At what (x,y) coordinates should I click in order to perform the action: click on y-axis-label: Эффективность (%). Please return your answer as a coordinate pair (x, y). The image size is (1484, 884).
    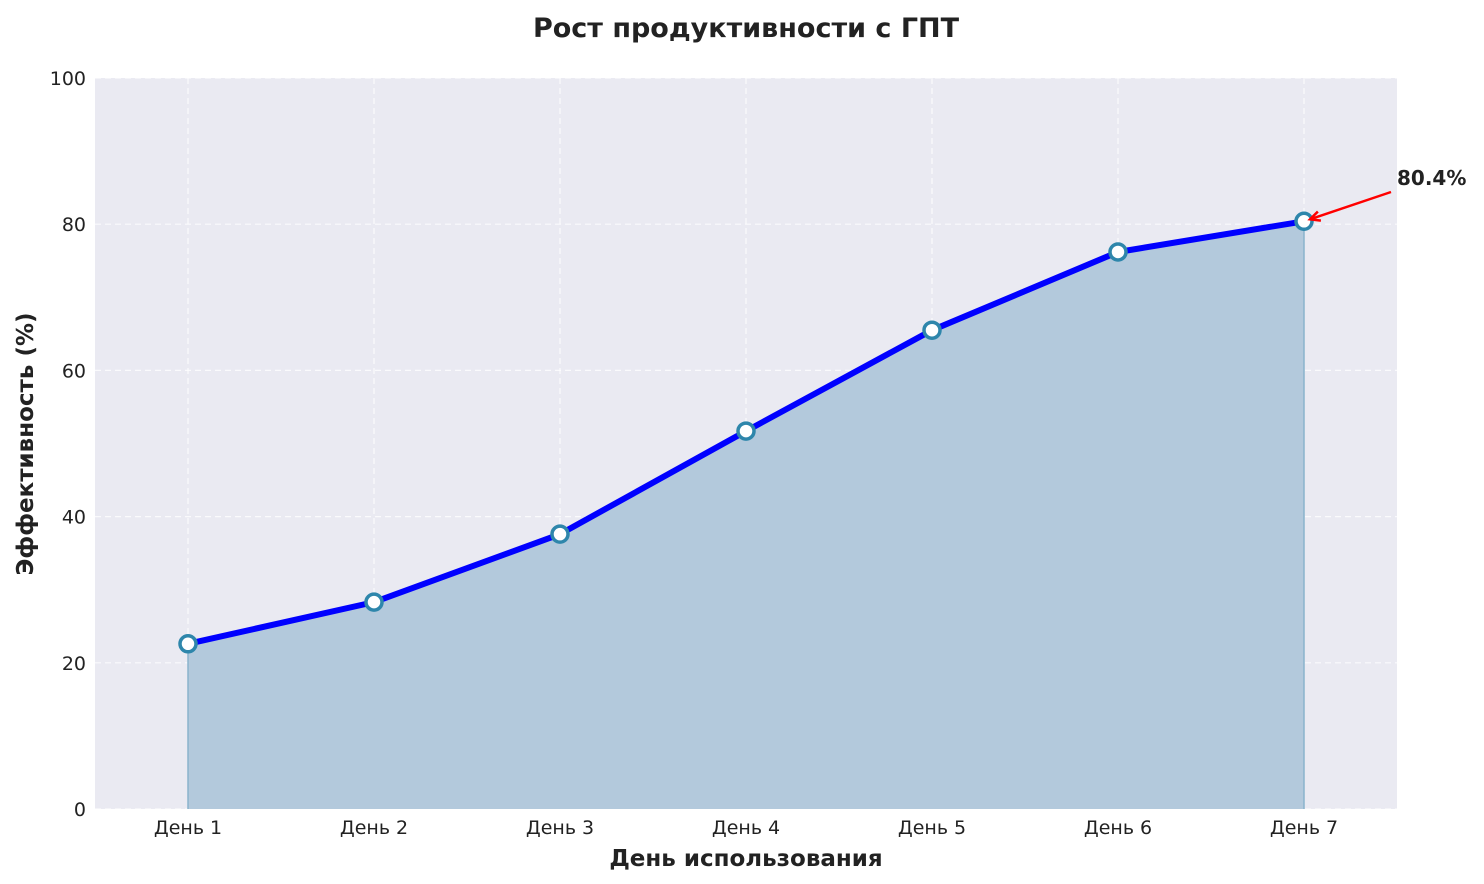
    Looking at the image, I should click on (26, 443).